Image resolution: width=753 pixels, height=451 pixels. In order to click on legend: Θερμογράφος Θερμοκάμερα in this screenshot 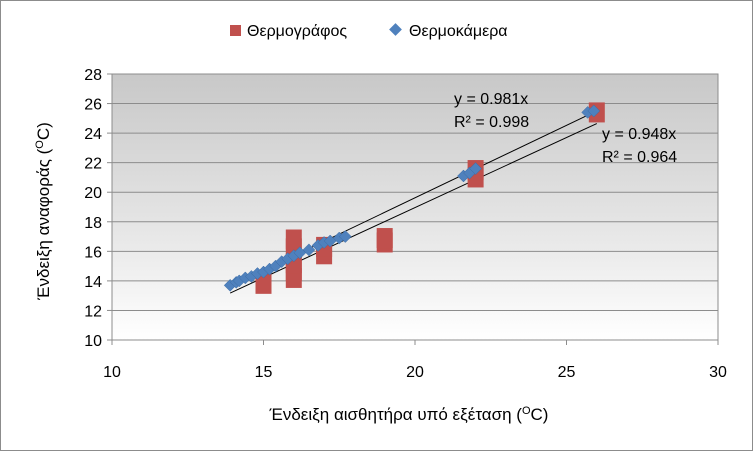, I will do `click(369, 31)`.